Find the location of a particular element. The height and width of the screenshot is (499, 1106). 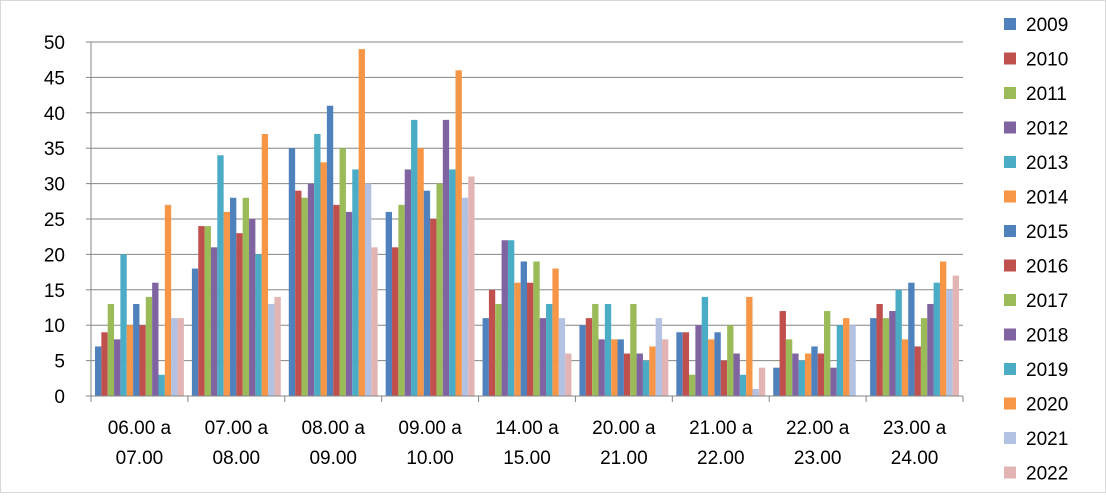

x-tick-label: 07.00 a 08.00 is located at coordinates (237, 443).